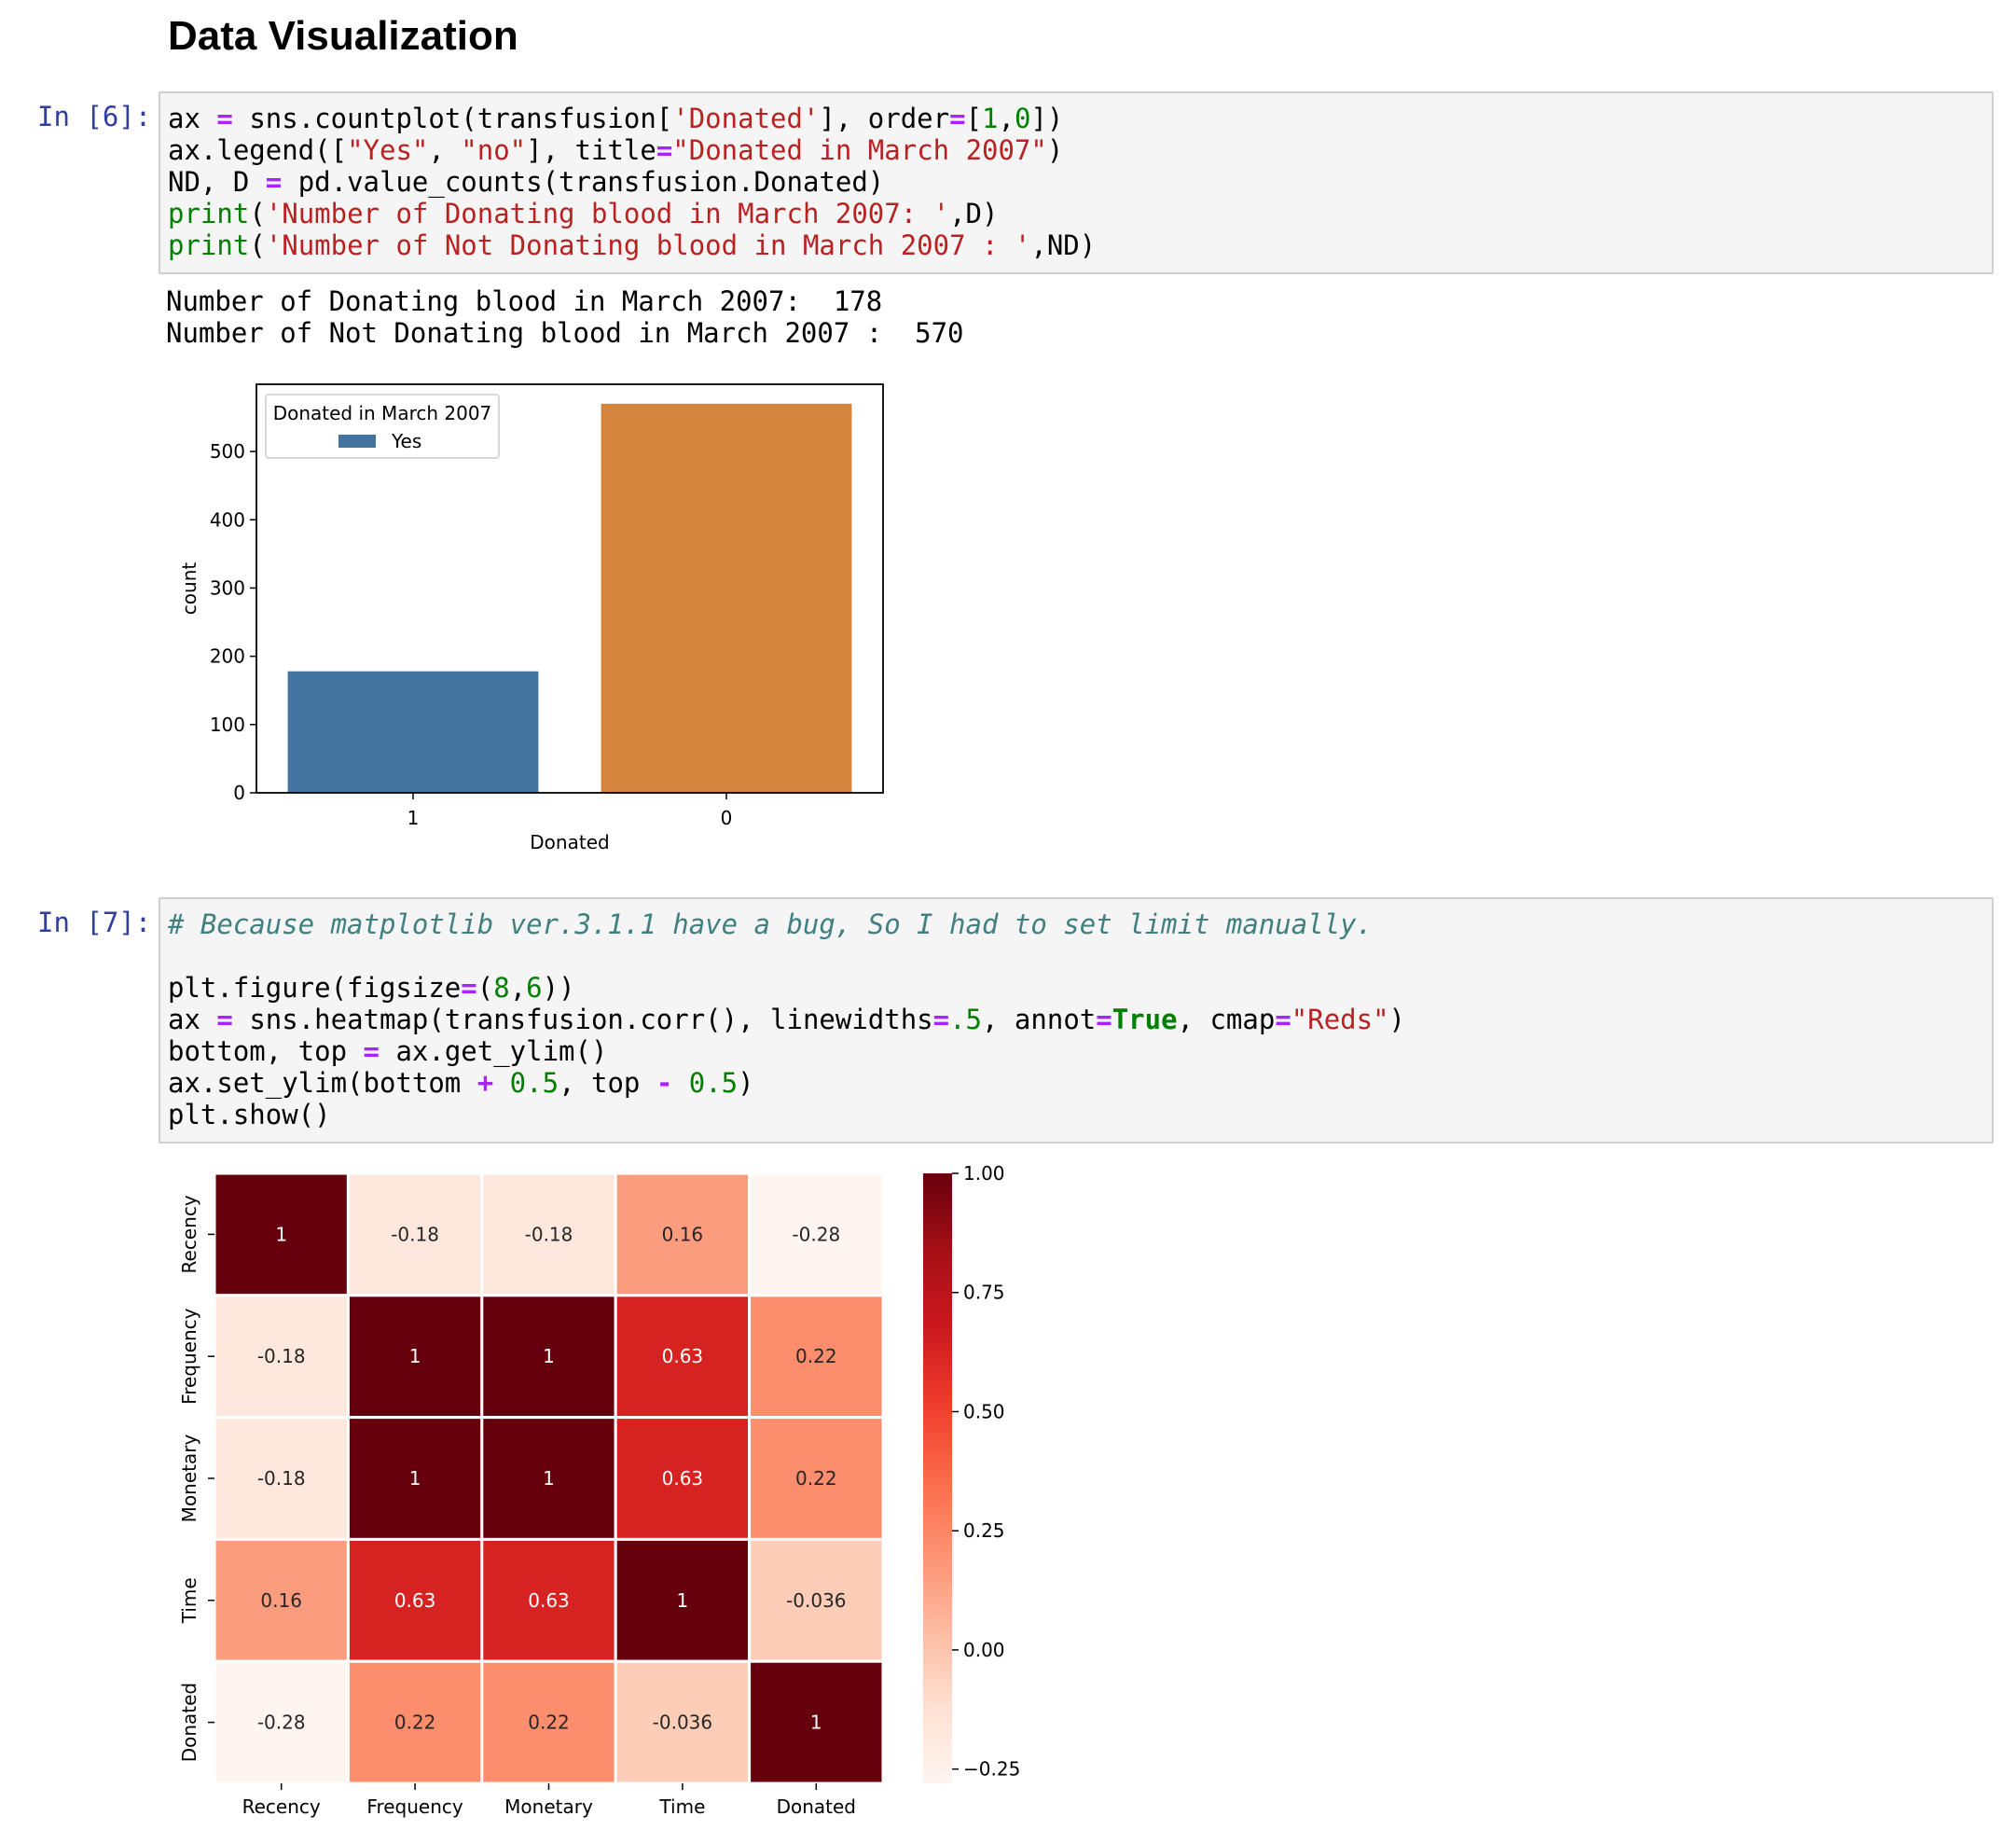 This screenshot has width=2016, height=1830. What do you see at coordinates (189, 1234) in the screenshot?
I see `row-label: Recency` at bounding box center [189, 1234].